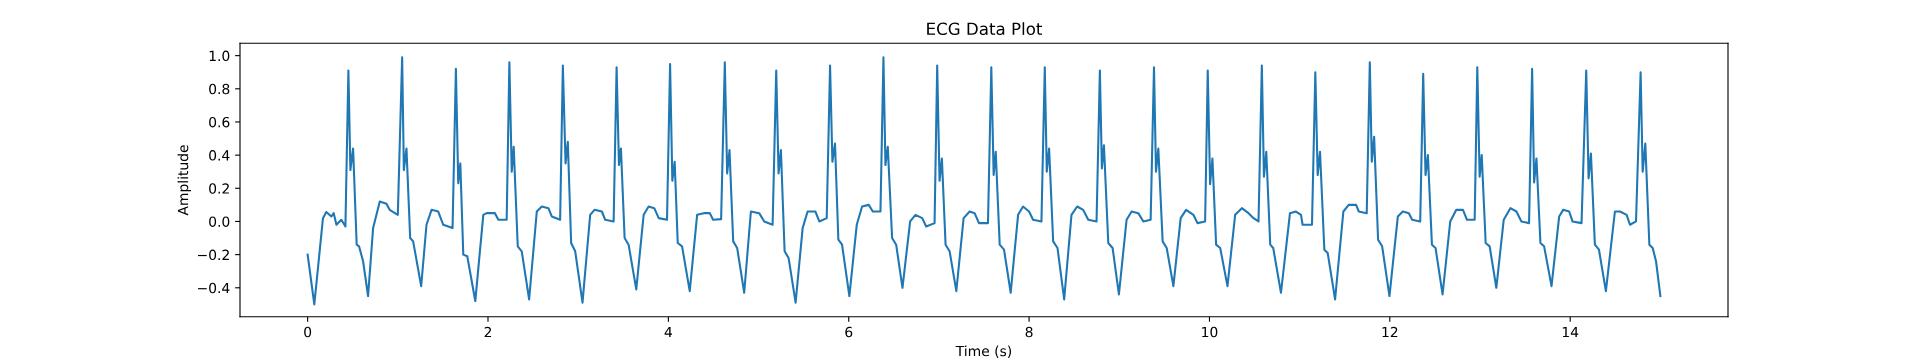  What do you see at coordinates (219, 56) in the screenshot?
I see `y-tick-label: 1.0` at bounding box center [219, 56].